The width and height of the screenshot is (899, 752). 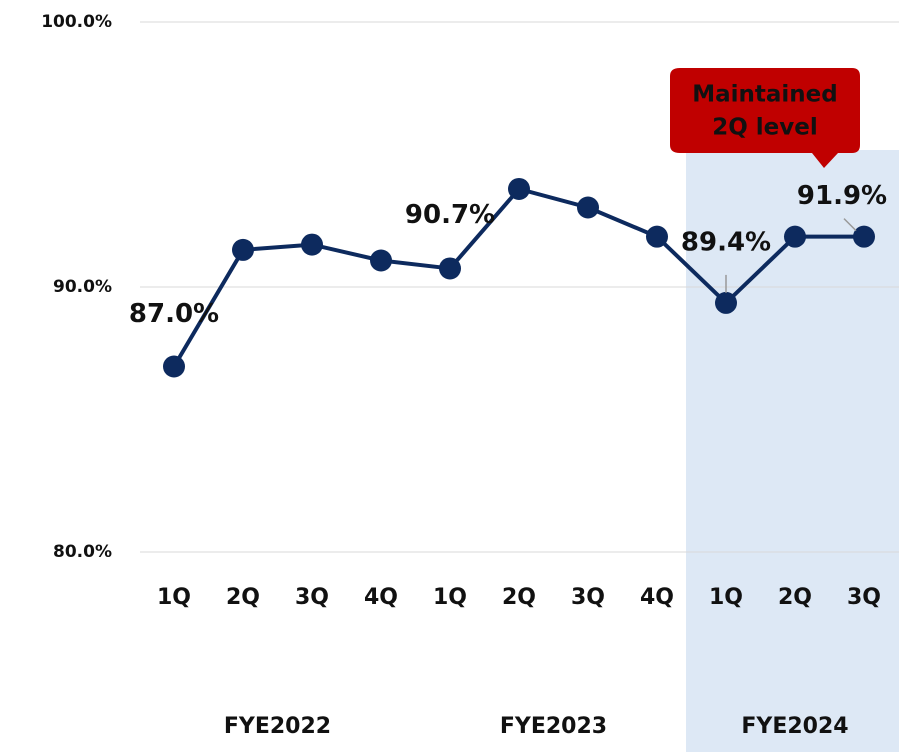 I want to click on callout-text: 2Q level, so click(x=765, y=128).